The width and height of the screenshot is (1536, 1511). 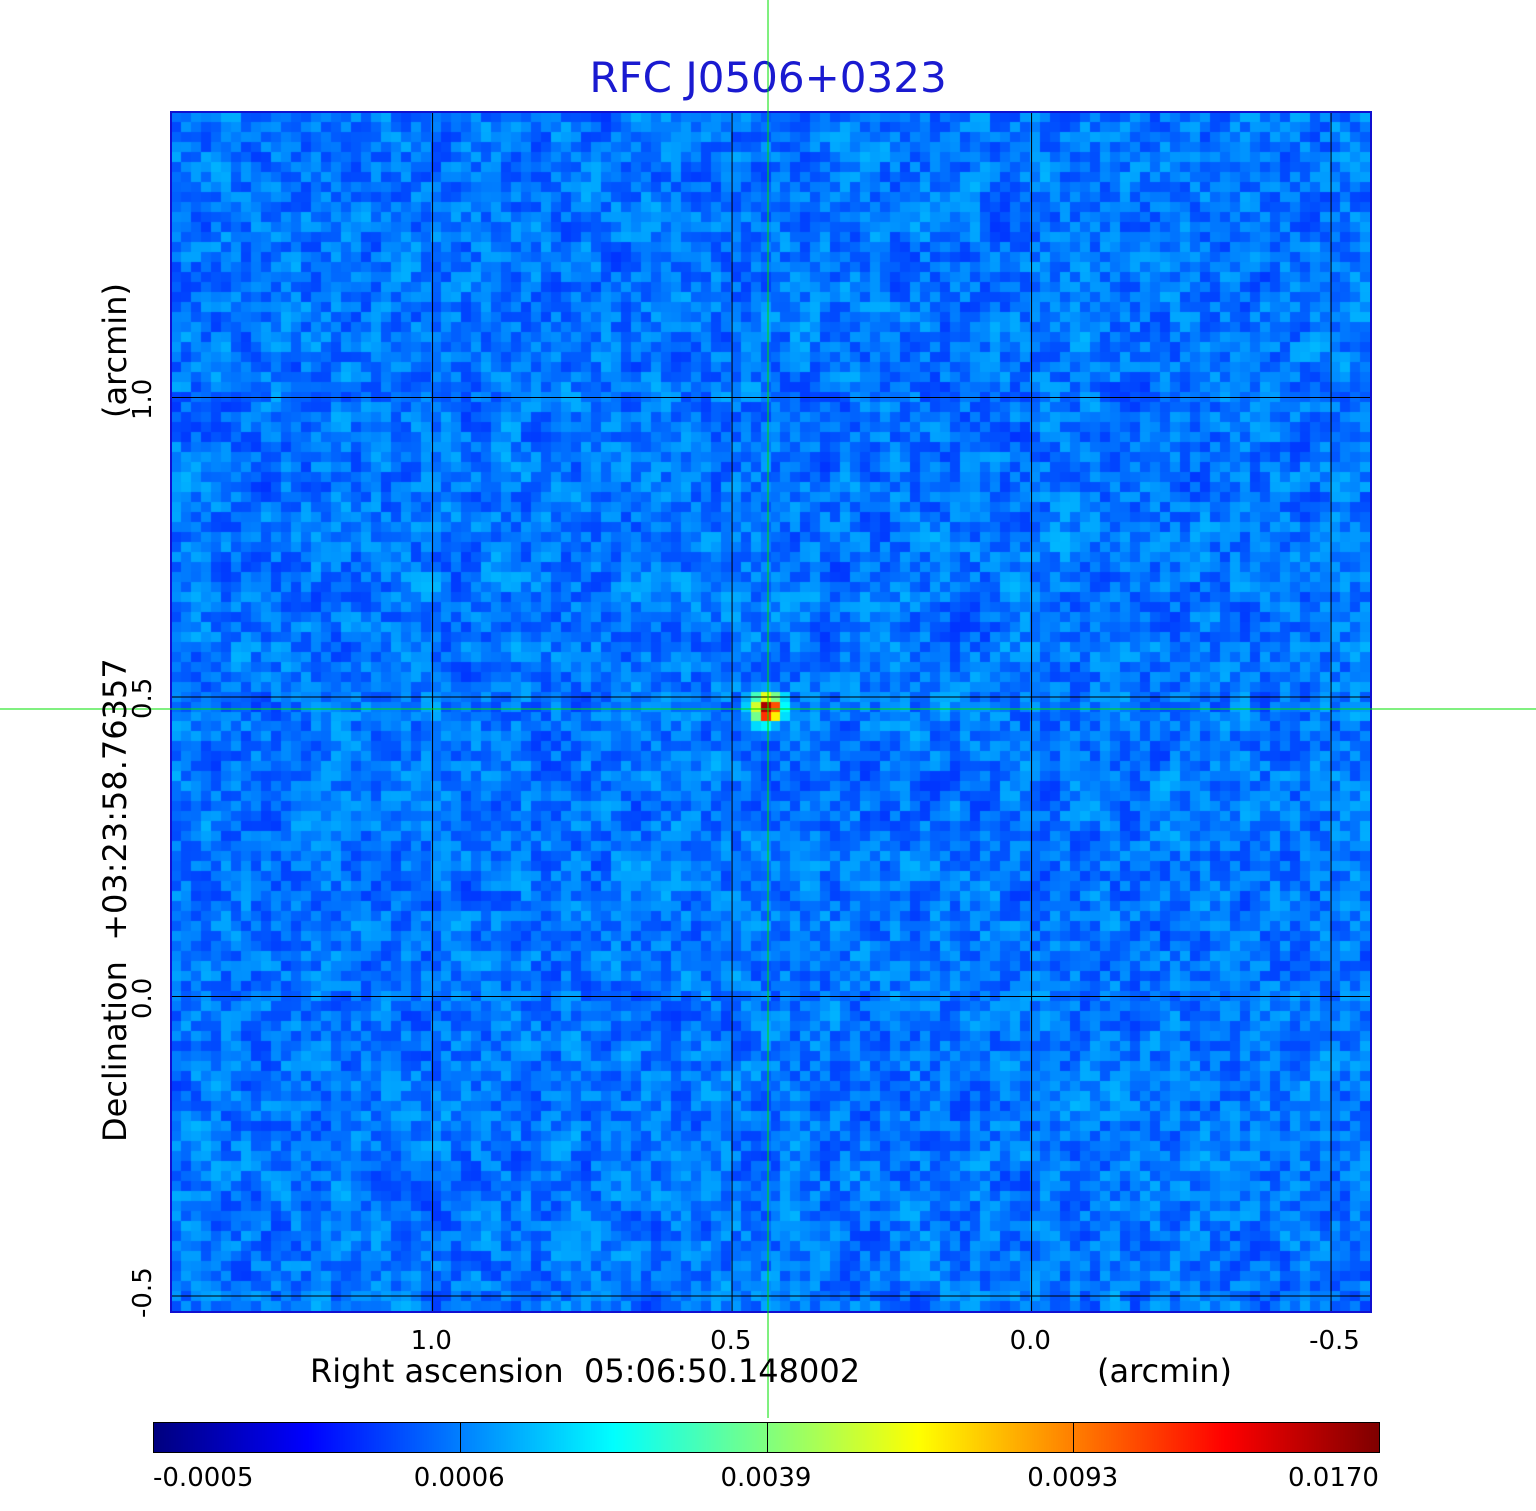 I want to click on chart-title: RFC J0506+0323, so click(x=768, y=77).